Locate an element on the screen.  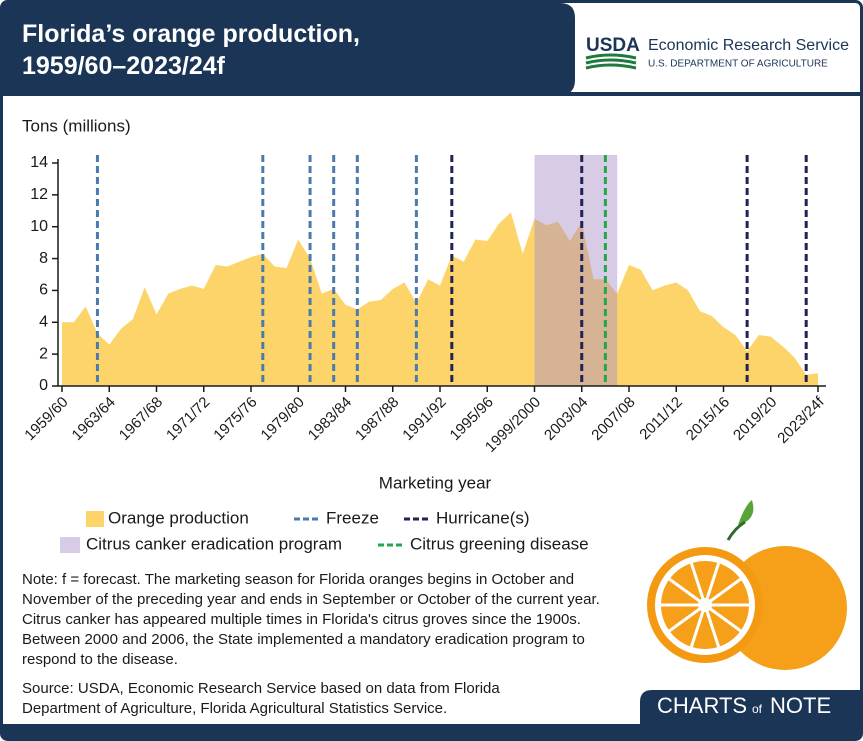
y-axis-title: Tons (millions) is located at coordinates (76, 125).